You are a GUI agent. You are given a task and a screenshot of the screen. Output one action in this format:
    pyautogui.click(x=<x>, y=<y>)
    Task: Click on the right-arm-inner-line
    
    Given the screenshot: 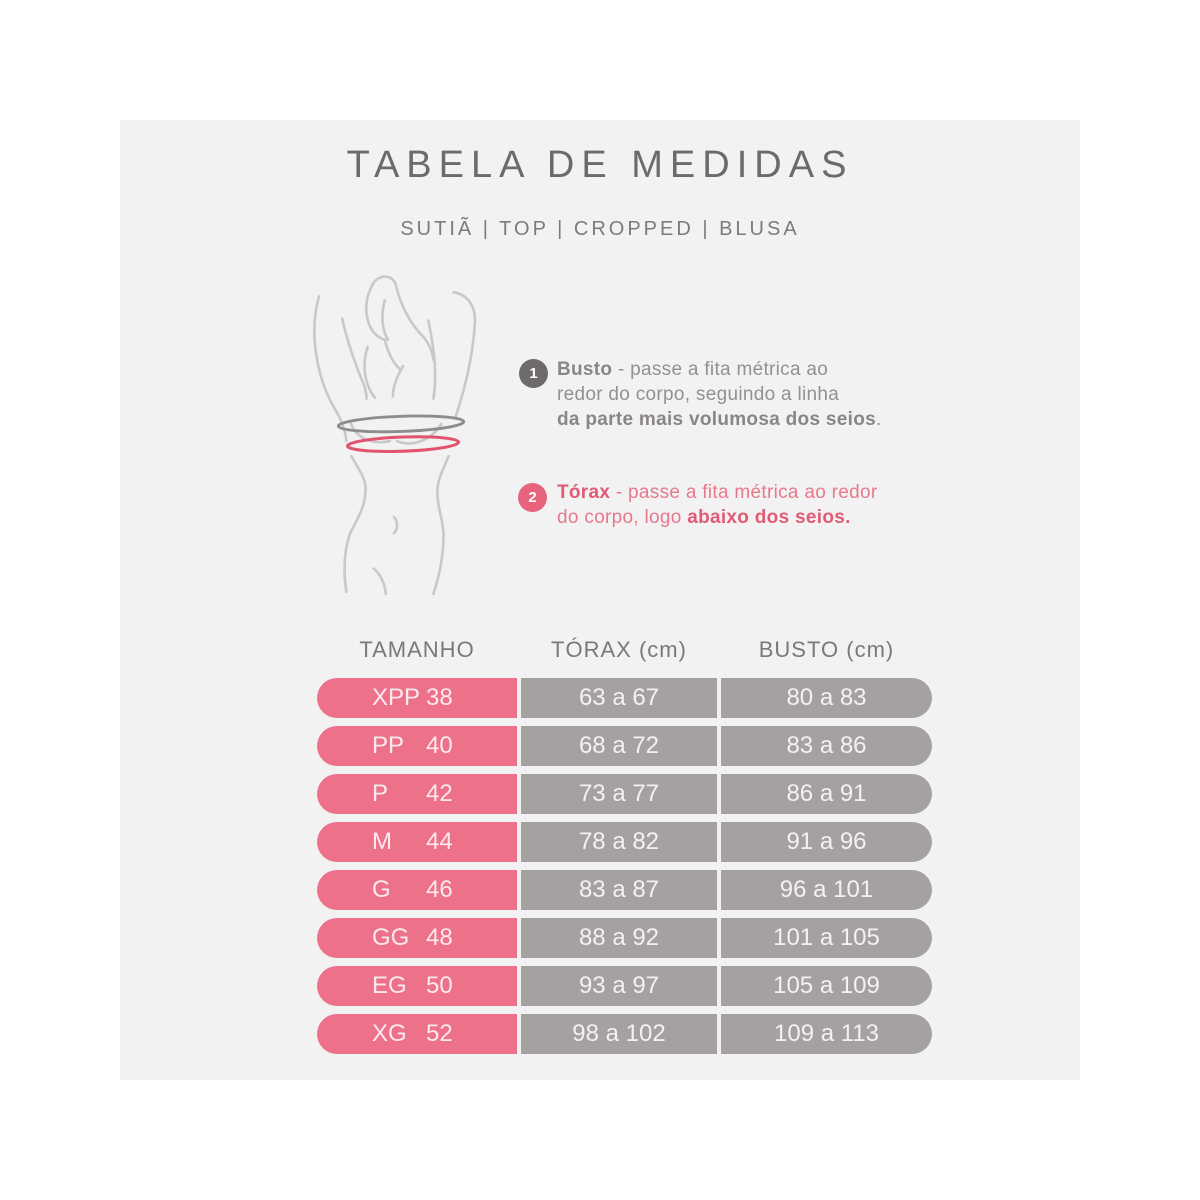 What is the action you would take?
    pyautogui.click(x=432, y=359)
    